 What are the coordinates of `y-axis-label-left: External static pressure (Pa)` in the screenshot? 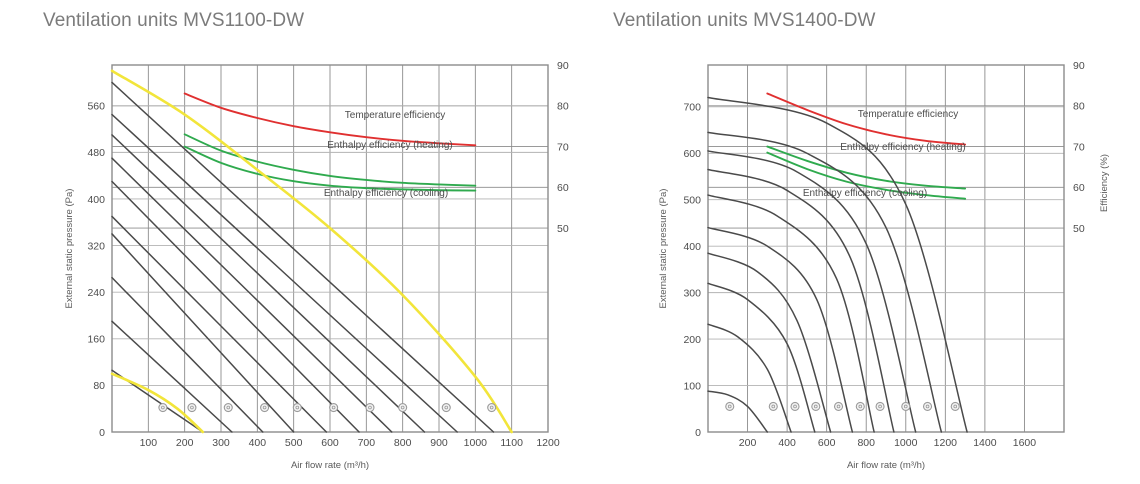 It's located at (663, 249).